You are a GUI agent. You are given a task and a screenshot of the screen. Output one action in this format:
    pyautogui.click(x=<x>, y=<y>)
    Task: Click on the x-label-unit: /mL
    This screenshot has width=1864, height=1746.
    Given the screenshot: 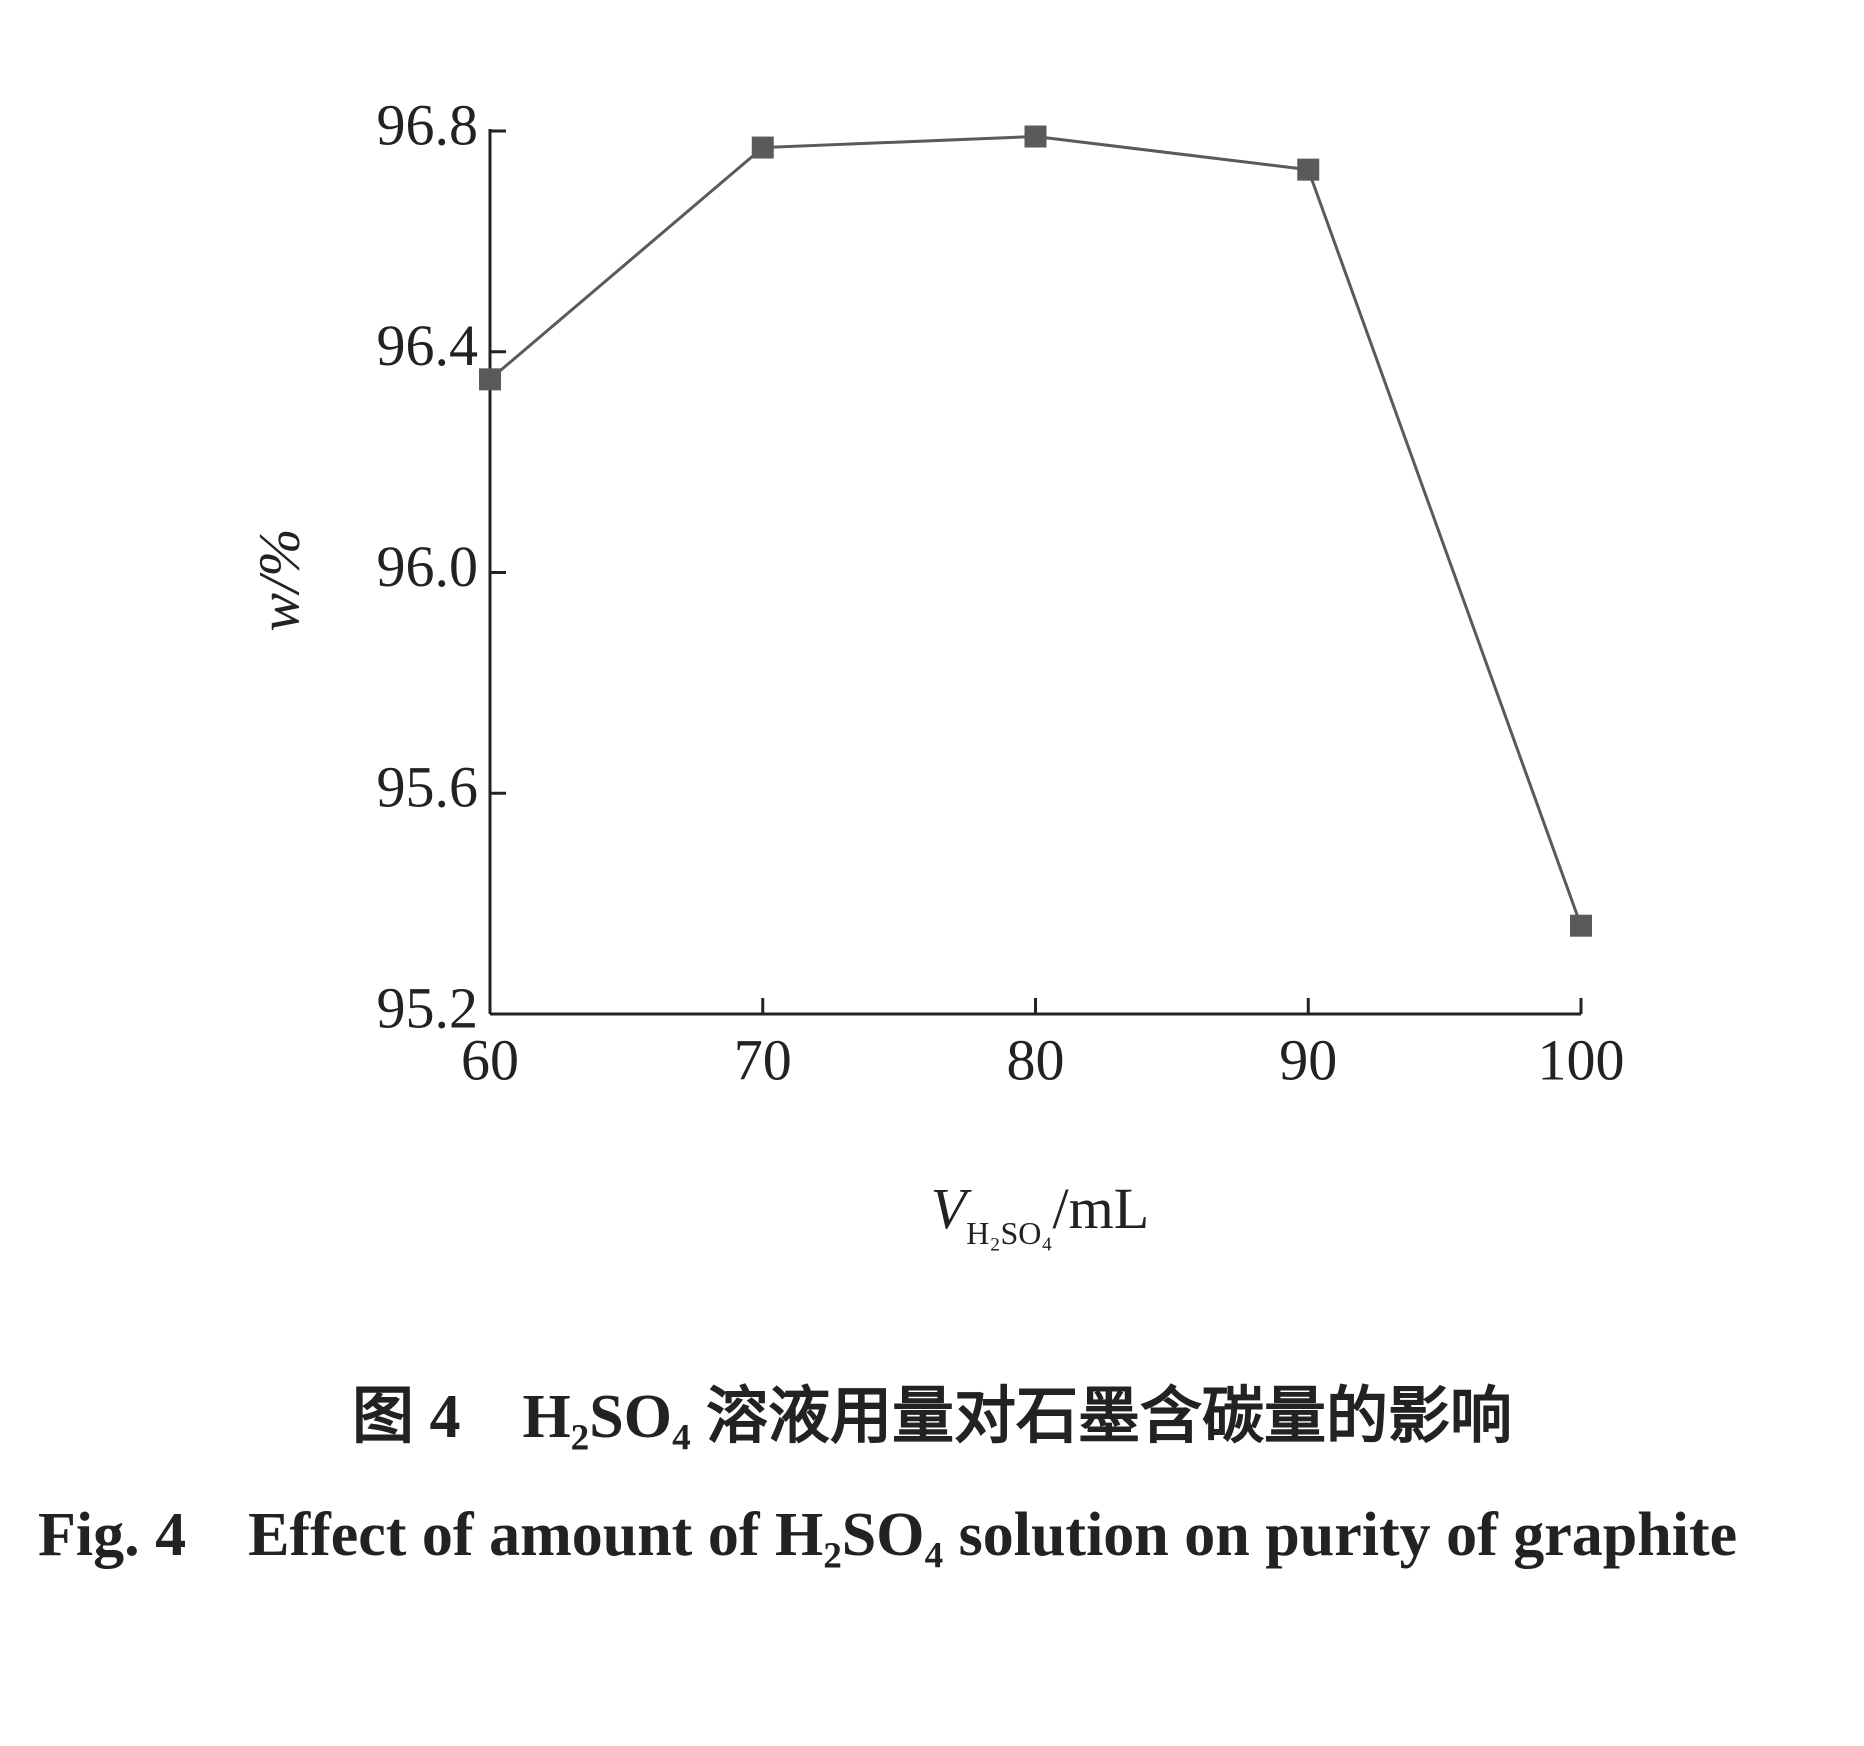 What is the action you would take?
    pyautogui.click(x=1101, y=1208)
    